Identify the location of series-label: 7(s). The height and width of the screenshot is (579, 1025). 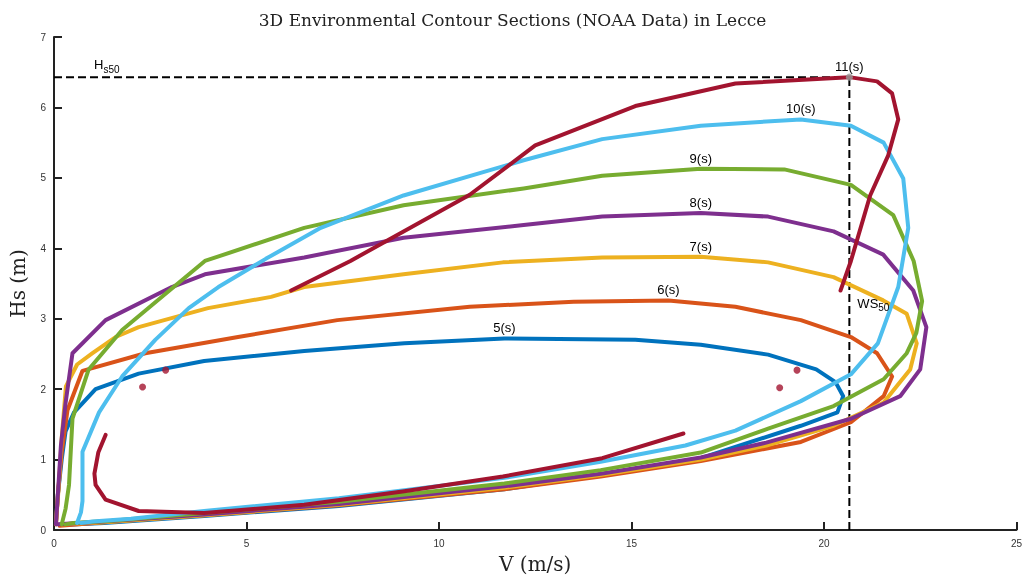
(700, 246).